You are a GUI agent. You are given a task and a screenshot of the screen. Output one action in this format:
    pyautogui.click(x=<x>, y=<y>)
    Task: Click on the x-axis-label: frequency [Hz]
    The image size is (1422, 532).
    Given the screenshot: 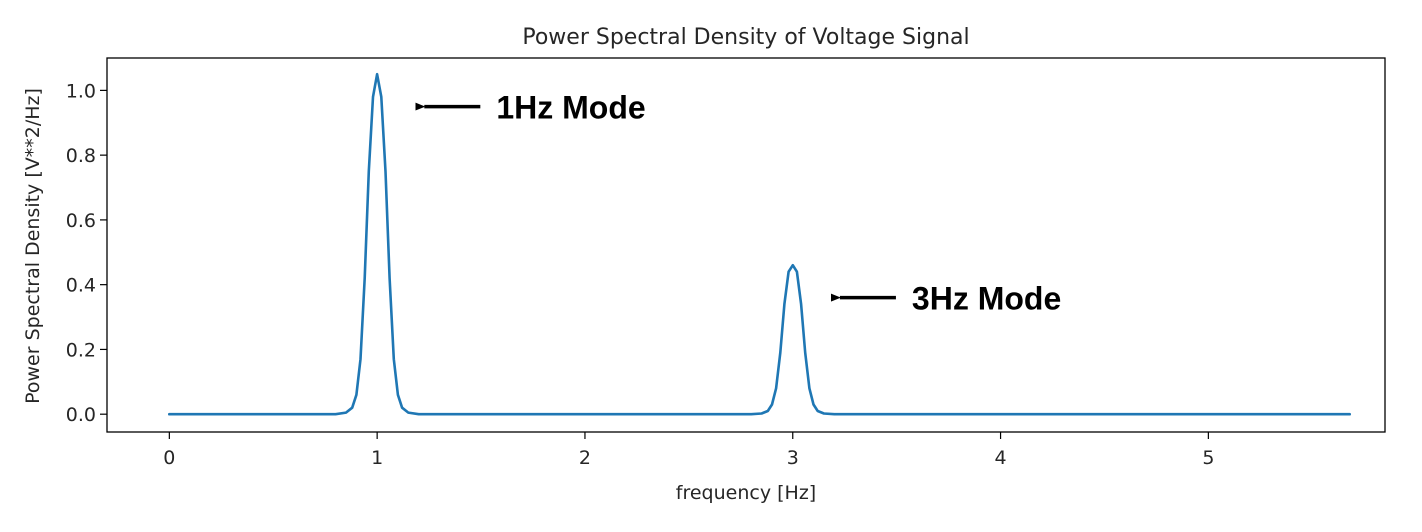 What is the action you would take?
    pyautogui.click(x=746, y=493)
    